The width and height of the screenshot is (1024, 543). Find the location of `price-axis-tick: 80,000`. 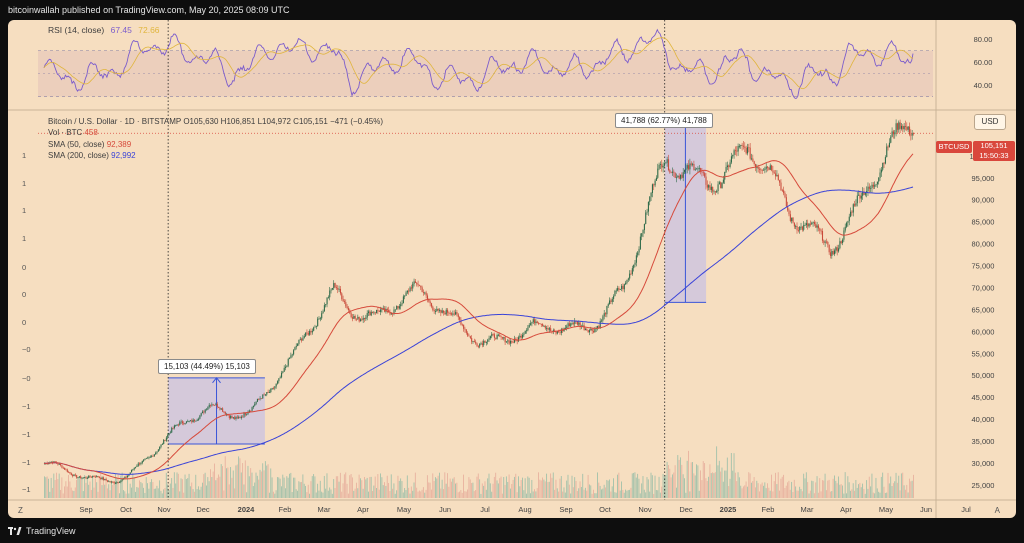

price-axis-tick: 80,000 is located at coordinates (983, 244).